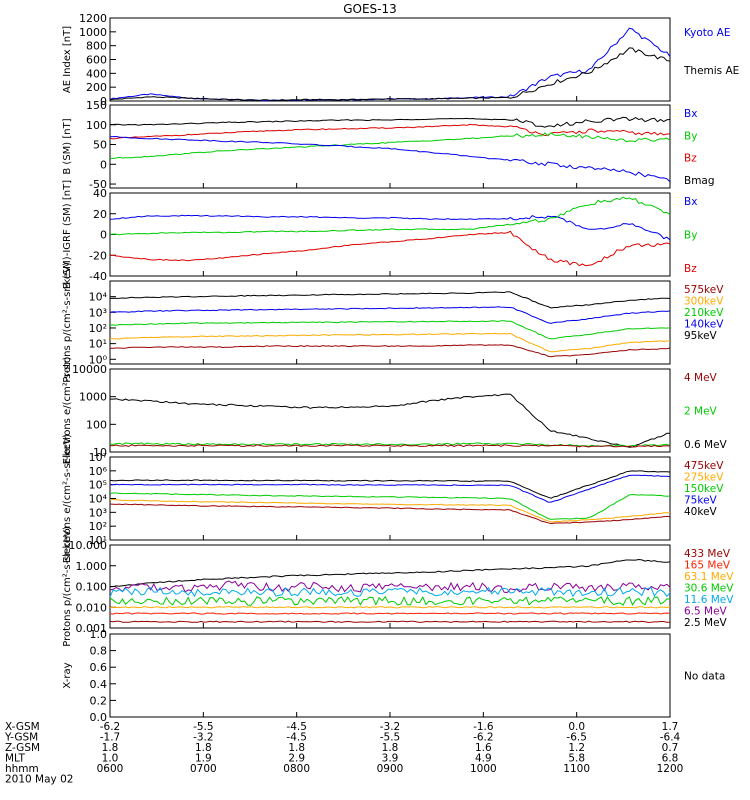 The height and width of the screenshot is (800, 750). What do you see at coordinates (704, 302) in the screenshot?
I see `legend-entry: 300keV` at bounding box center [704, 302].